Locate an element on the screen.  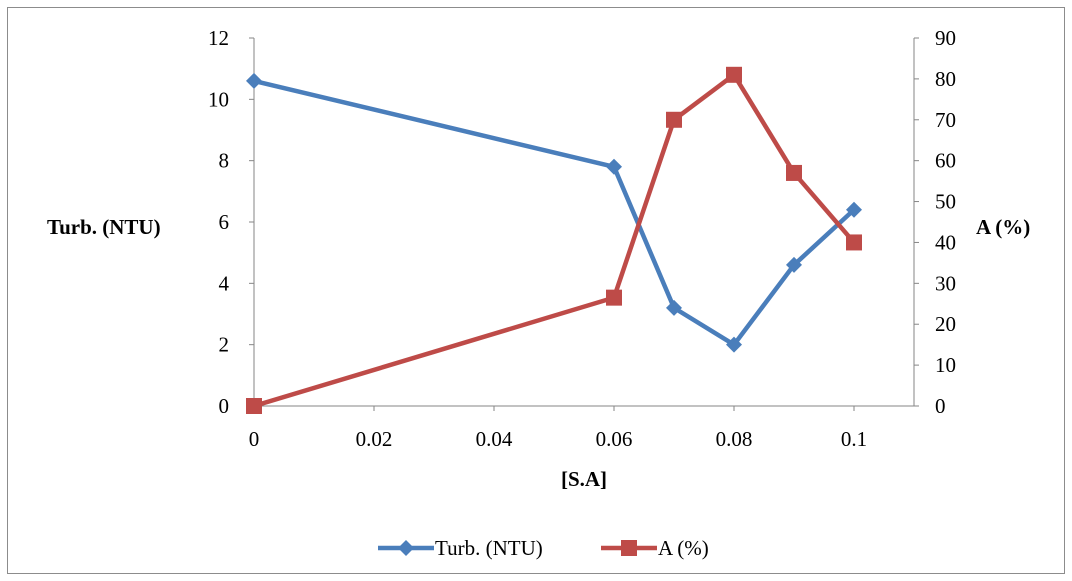
x-tick-label: 0.1 is located at coordinates (854, 439).